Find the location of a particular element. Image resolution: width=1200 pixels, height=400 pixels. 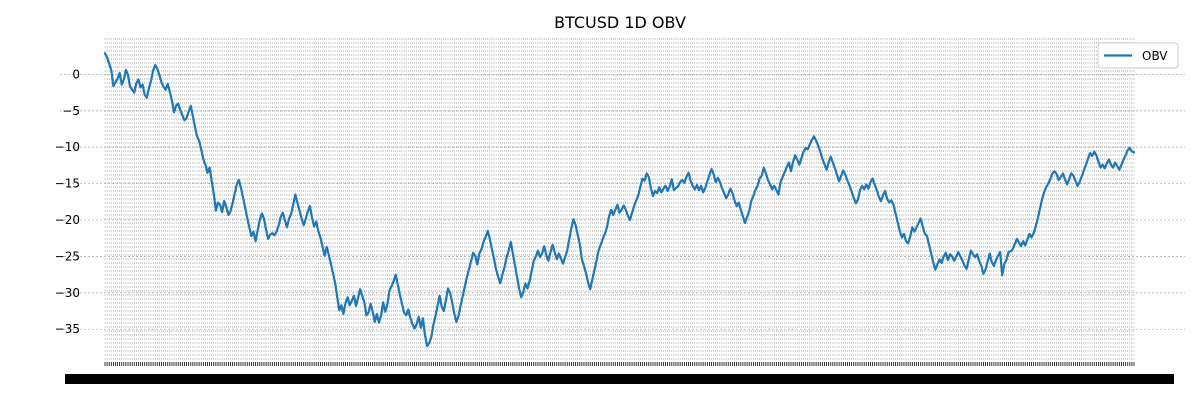

y-tick-label: −30 is located at coordinates (67, 293).